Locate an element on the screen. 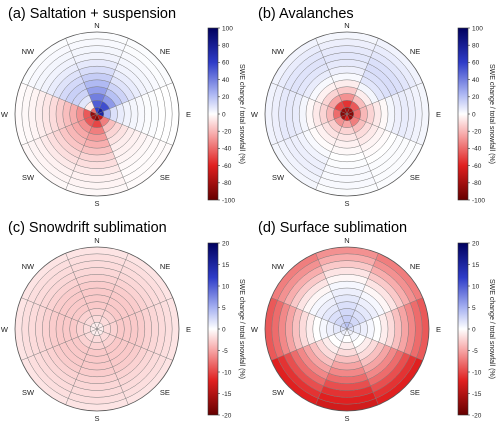  polar-grid is located at coordinates (347, 114).